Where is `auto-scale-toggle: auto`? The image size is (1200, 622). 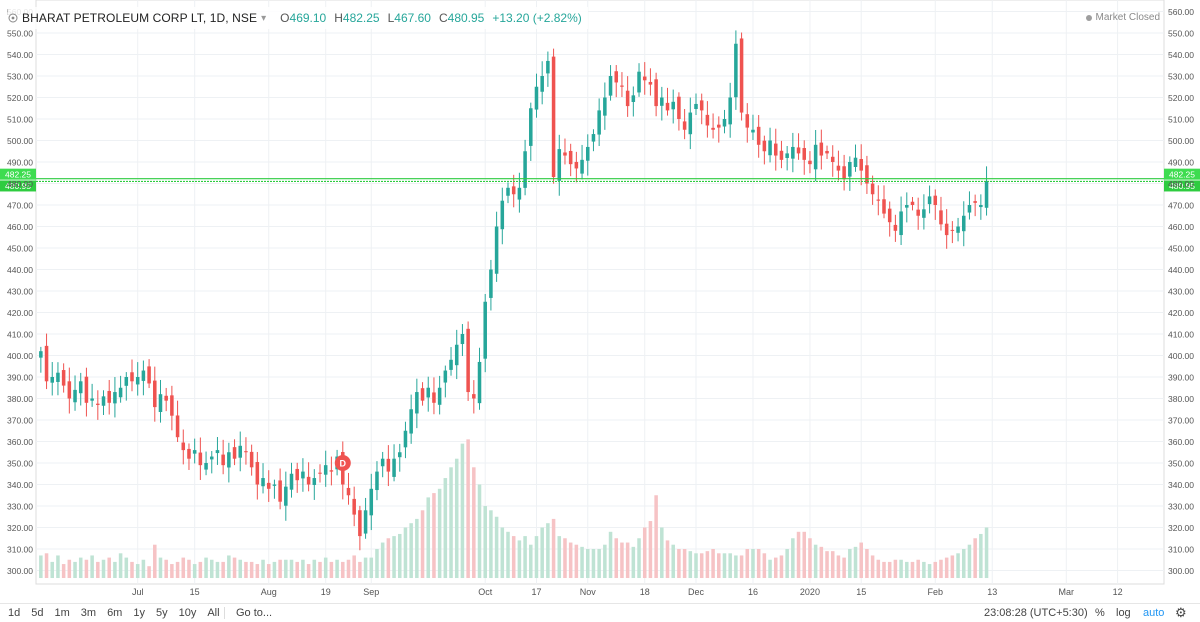
auto-scale-toggle: auto is located at coordinates (1154, 613).